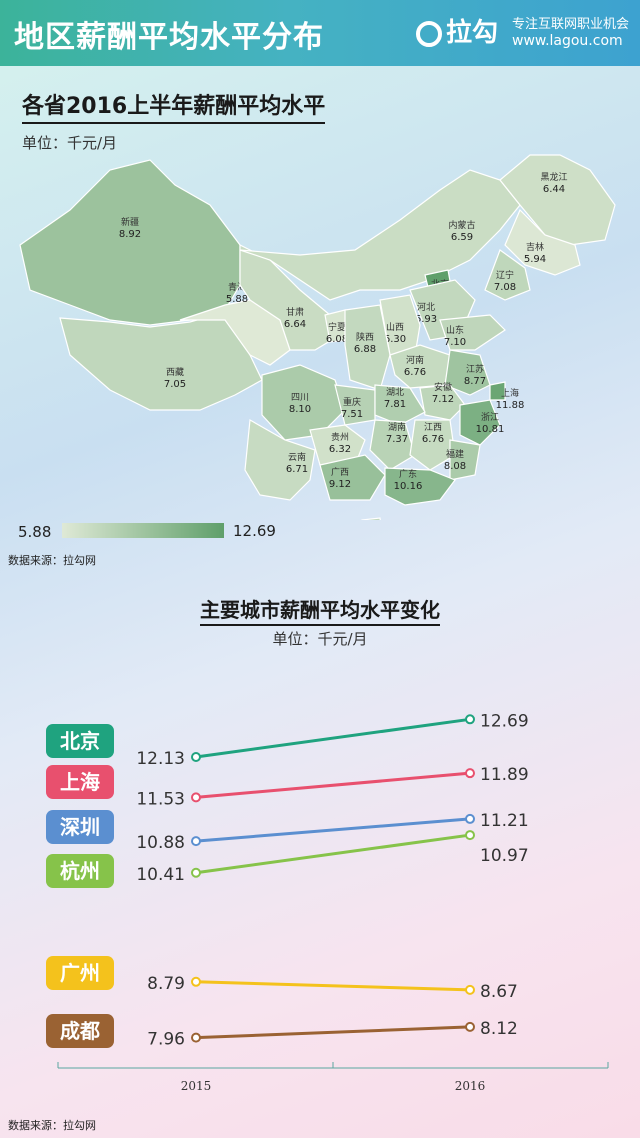 The image size is (640, 1138). I want to click on map-unit: 单位：千元/月, so click(70, 143).